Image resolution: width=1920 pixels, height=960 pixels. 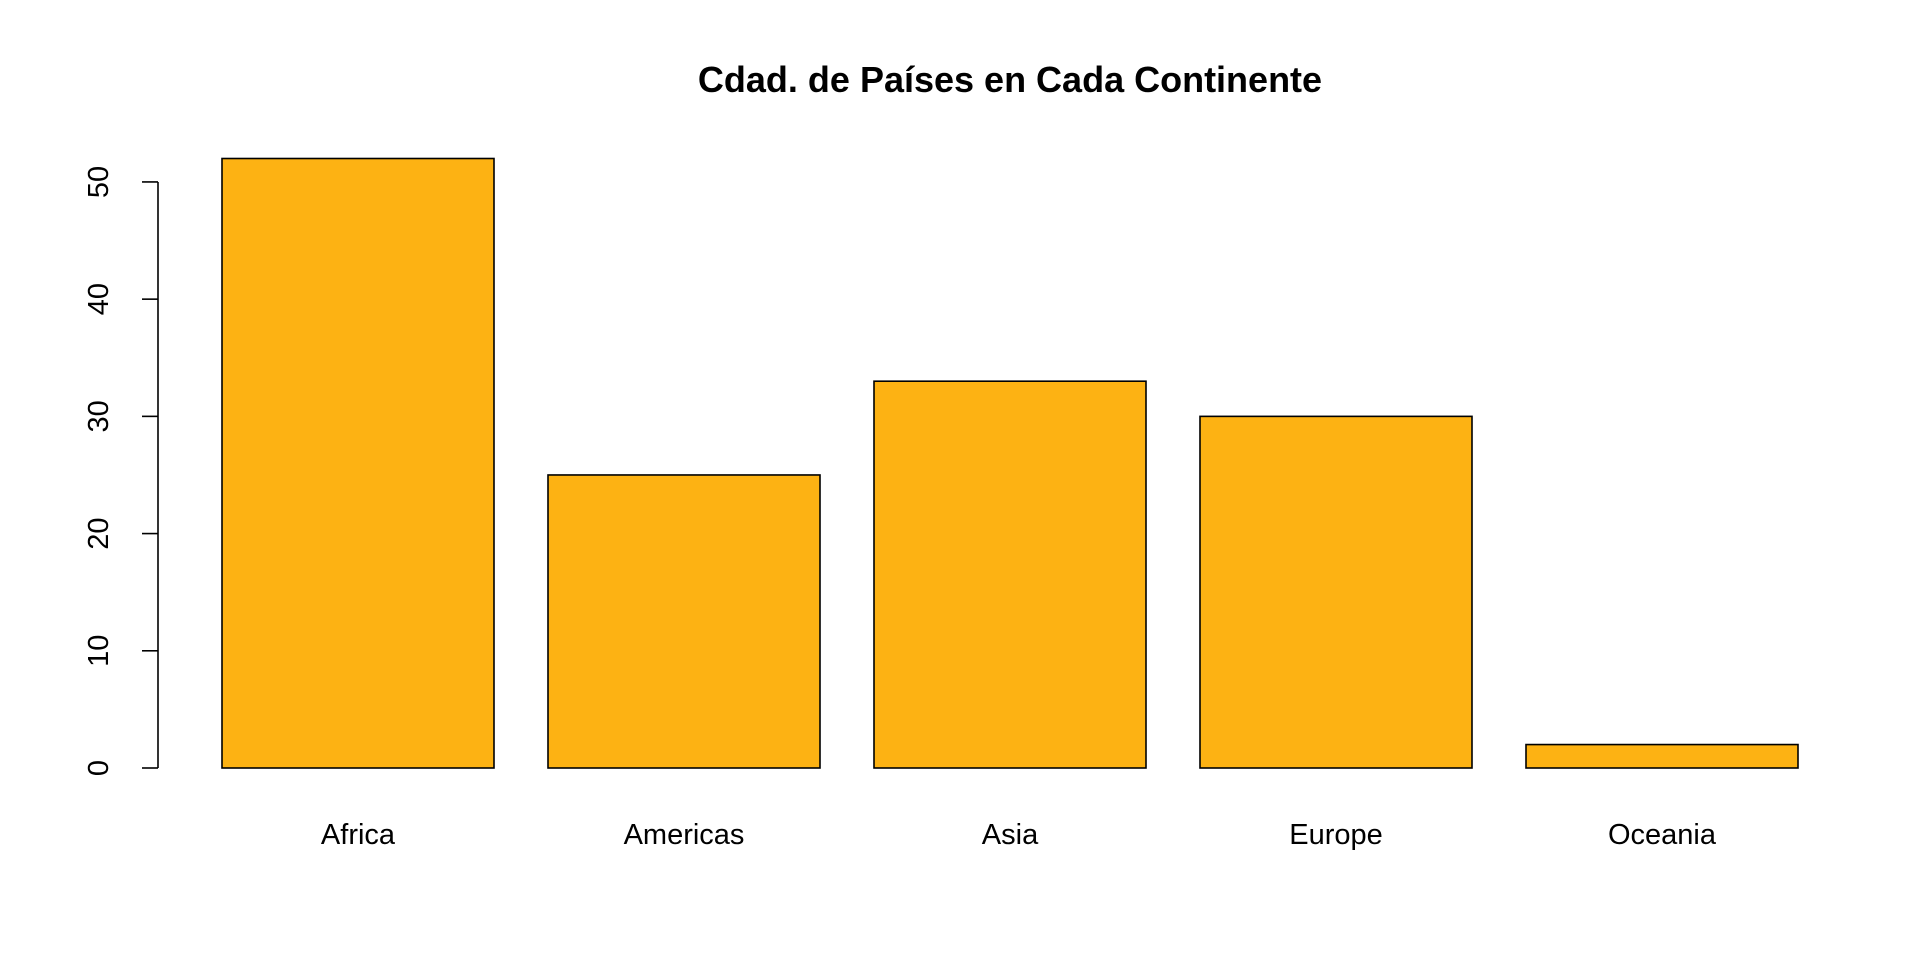 What do you see at coordinates (1010, 574) in the screenshot?
I see `bar-asia` at bounding box center [1010, 574].